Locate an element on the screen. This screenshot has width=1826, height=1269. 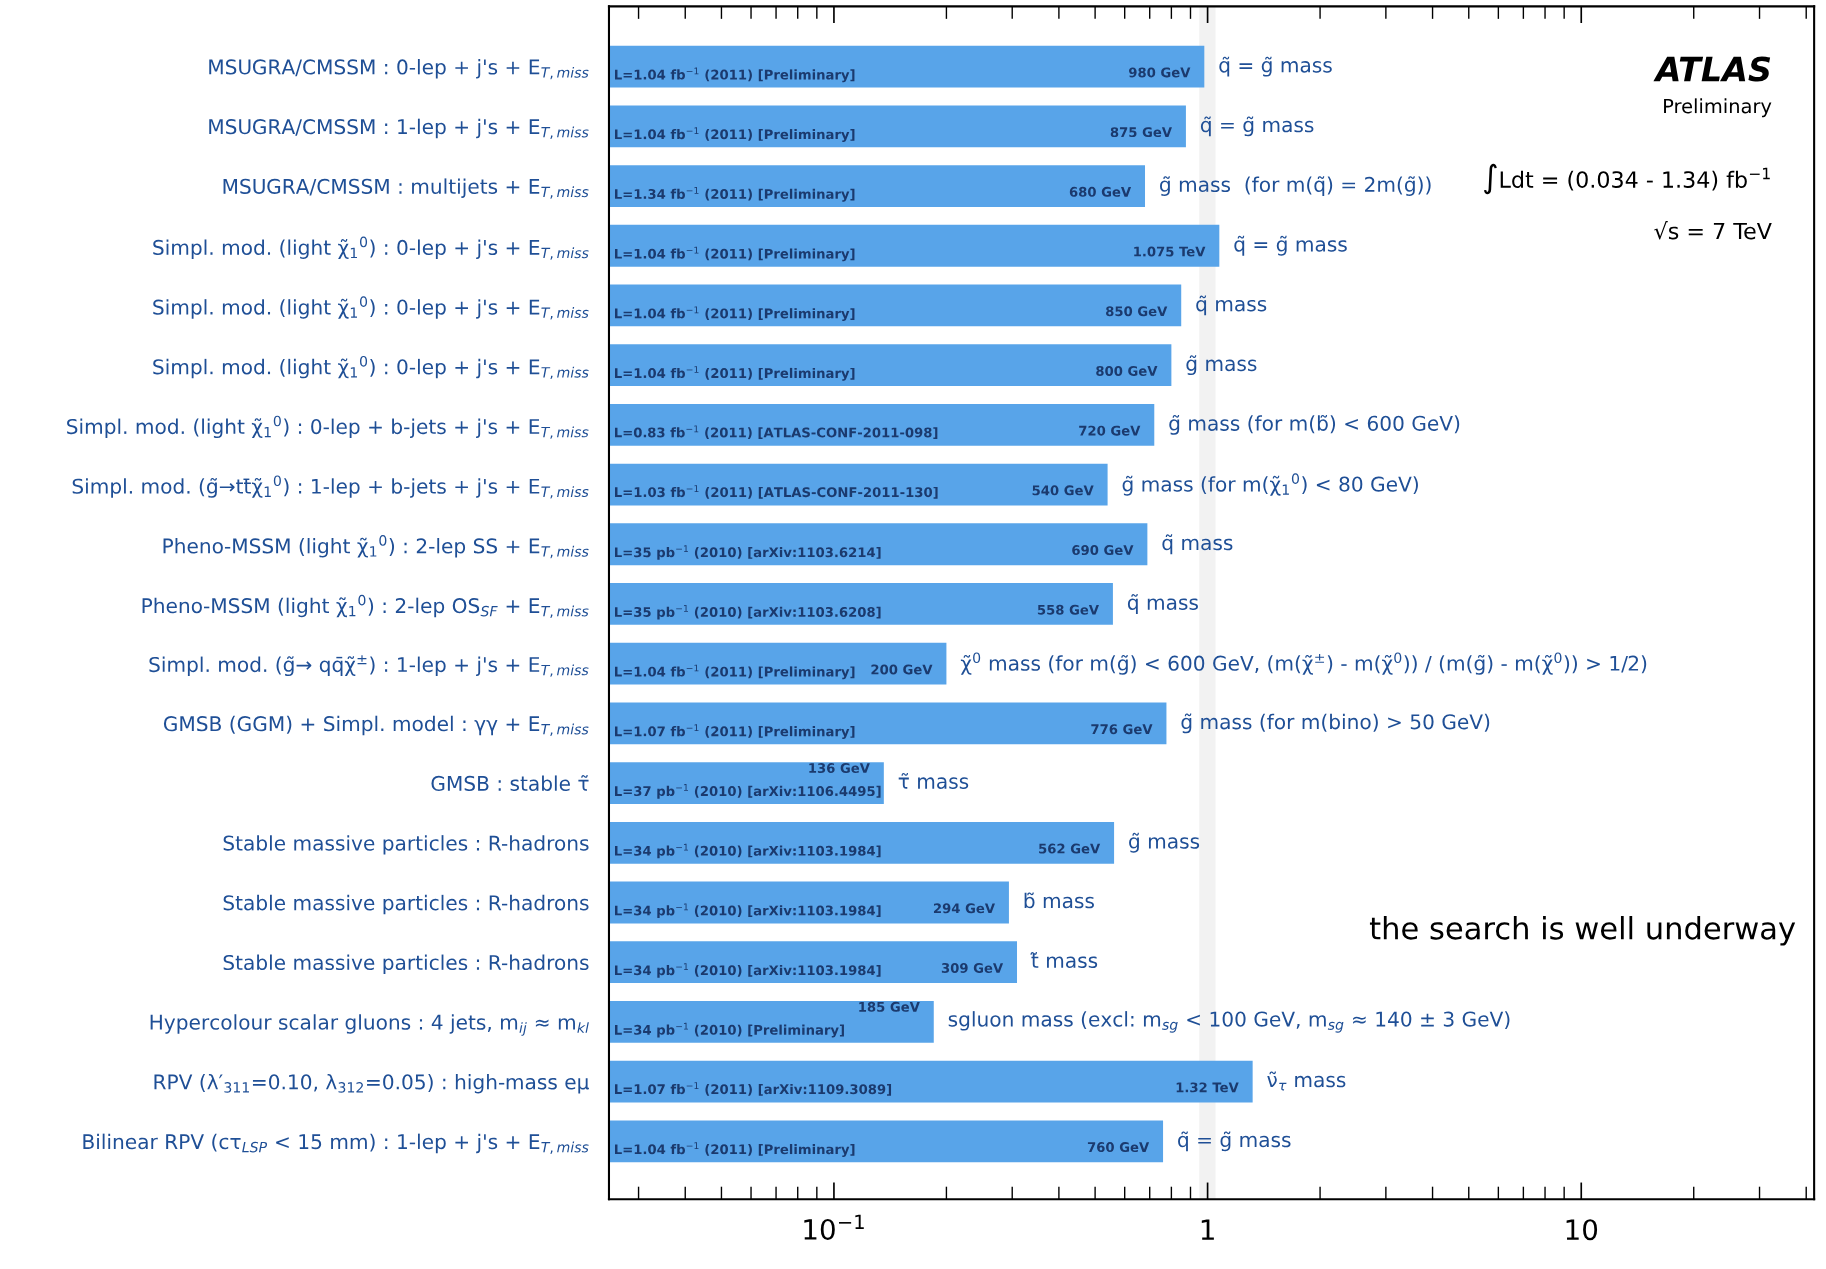
x-tick-label: 10 is located at coordinates (1582, 1230).